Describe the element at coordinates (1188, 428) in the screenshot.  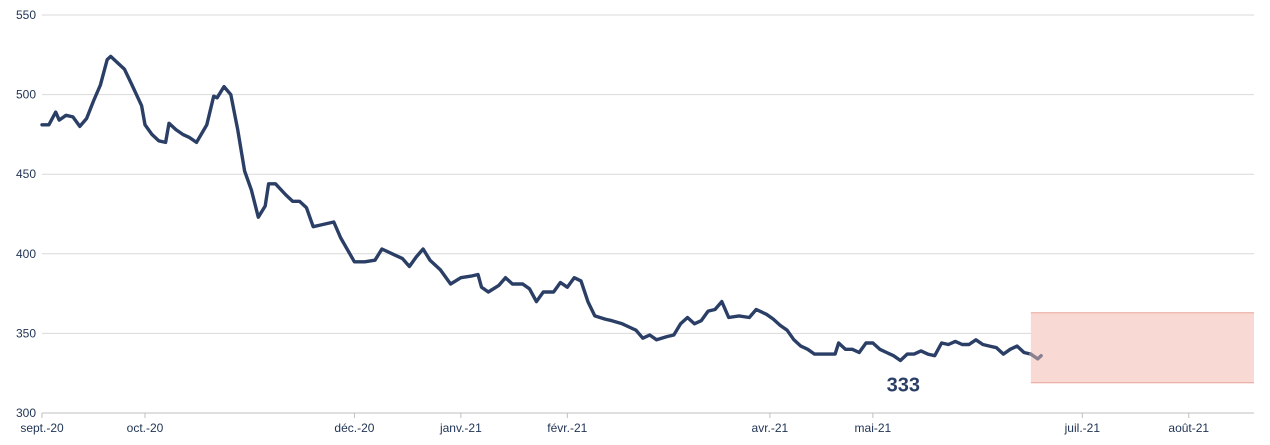
I see `x-tick-label: août-21` at that location.